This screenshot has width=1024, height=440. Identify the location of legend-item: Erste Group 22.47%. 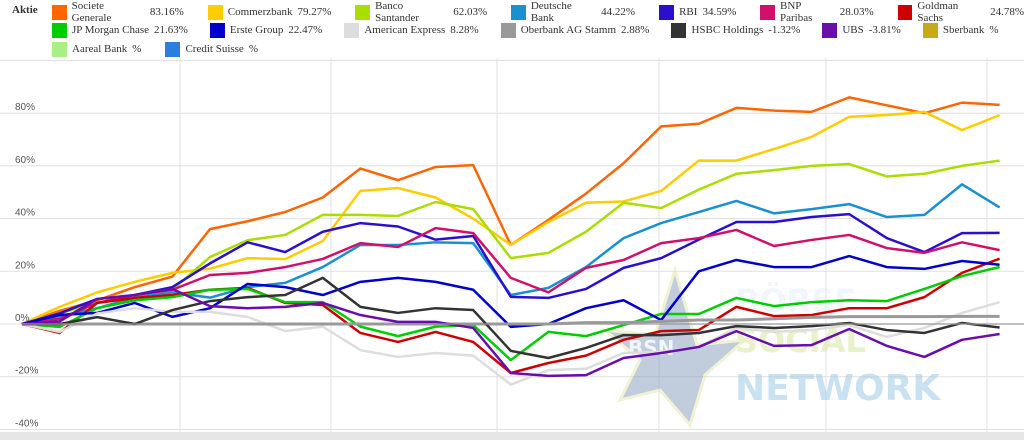
(266, 30).